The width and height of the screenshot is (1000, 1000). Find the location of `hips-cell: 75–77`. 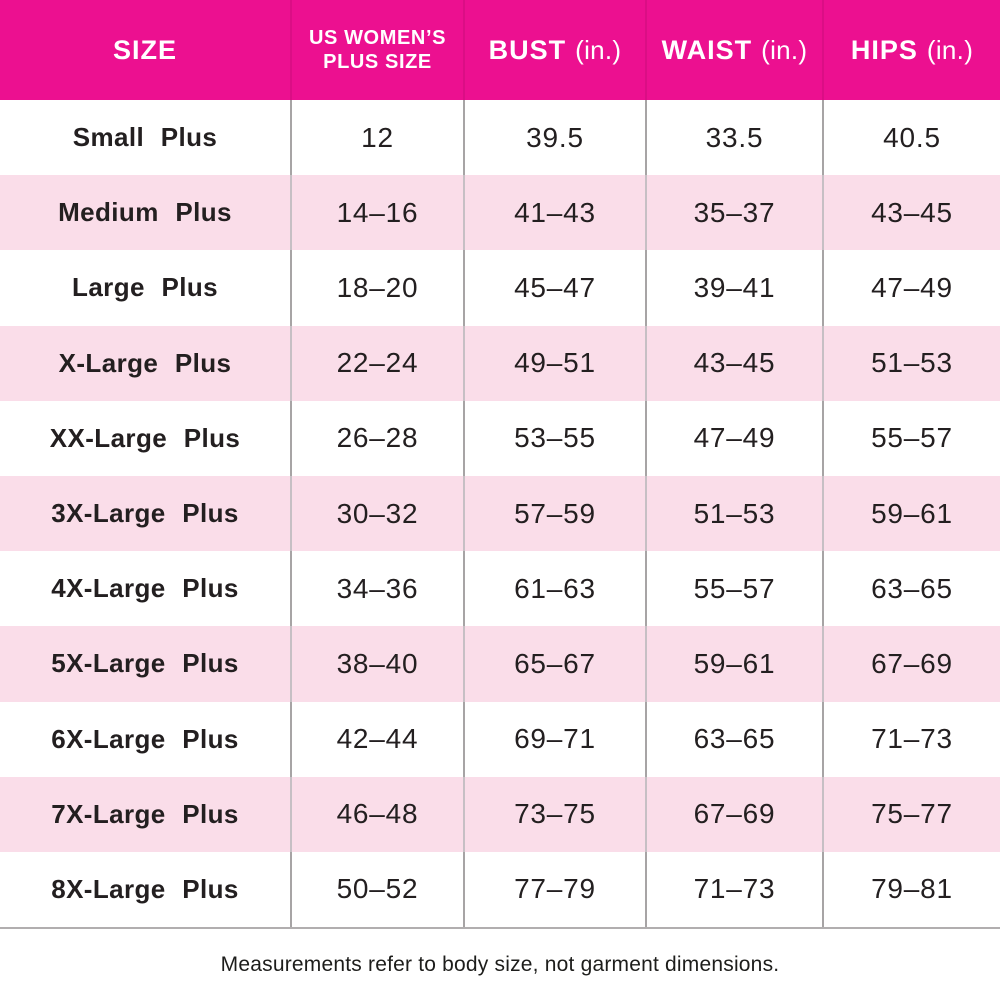

hips-cell: 75–77 is located at coordinates (911, 814).